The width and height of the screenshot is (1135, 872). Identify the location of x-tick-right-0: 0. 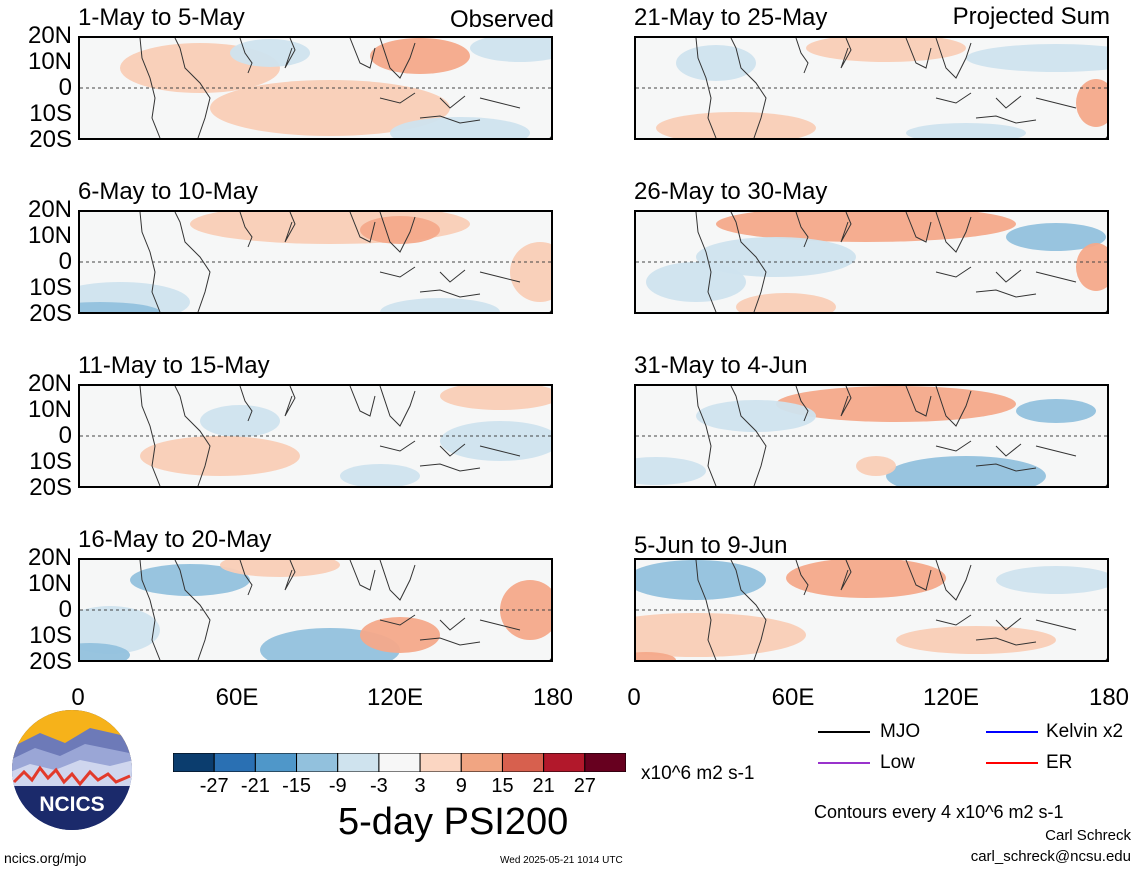
(634, 697).